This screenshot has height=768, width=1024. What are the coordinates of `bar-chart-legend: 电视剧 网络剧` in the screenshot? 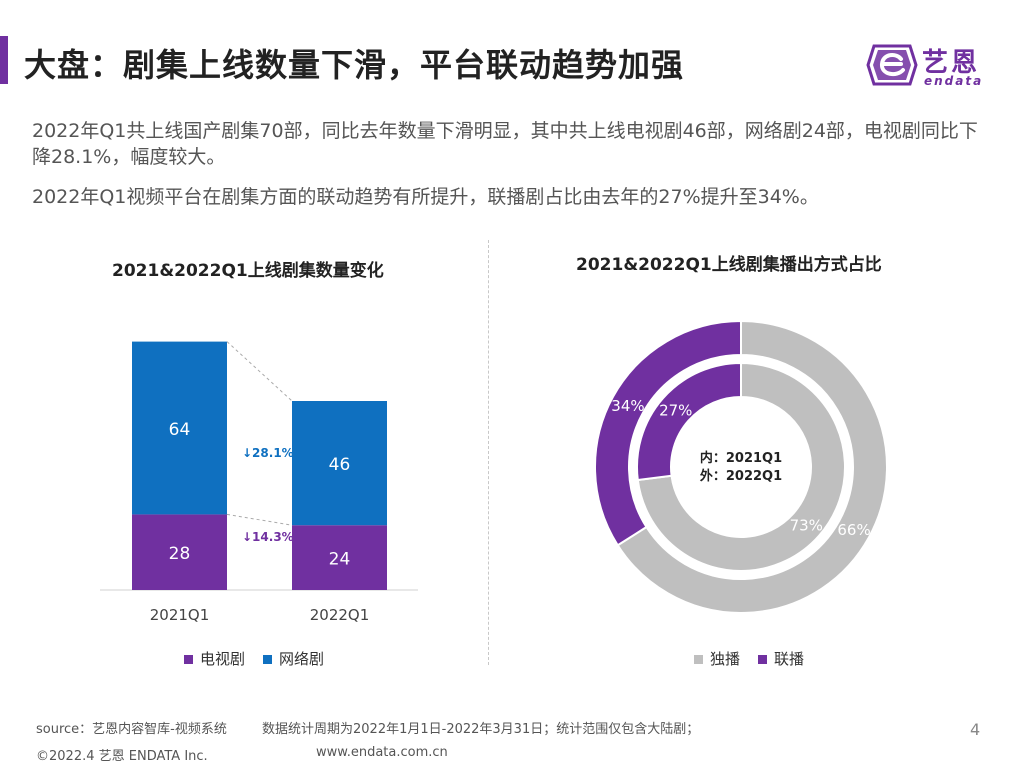 It's located at (263, 658).